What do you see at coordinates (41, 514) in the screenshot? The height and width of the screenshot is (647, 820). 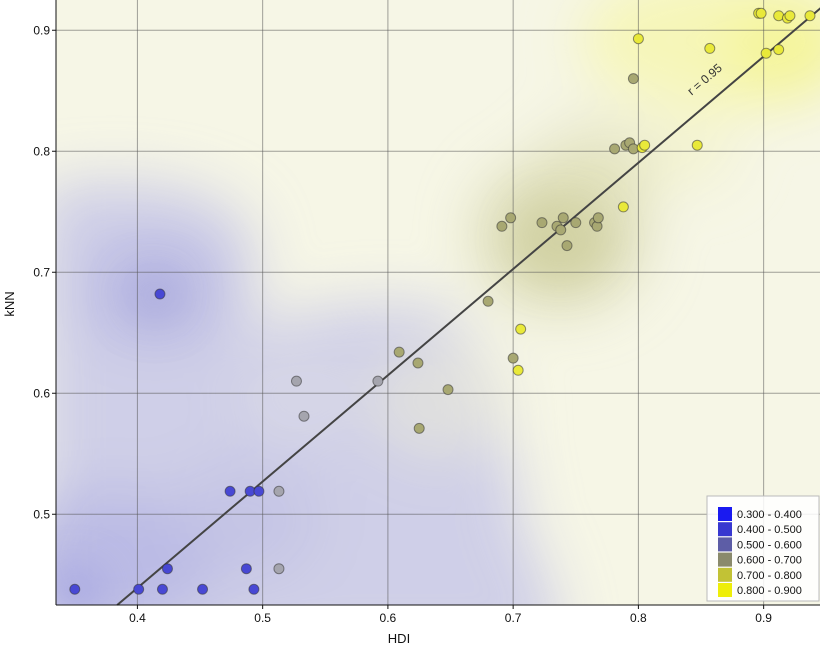 I see `y-tick-label: 0.5` at bounding box center [41, 514].